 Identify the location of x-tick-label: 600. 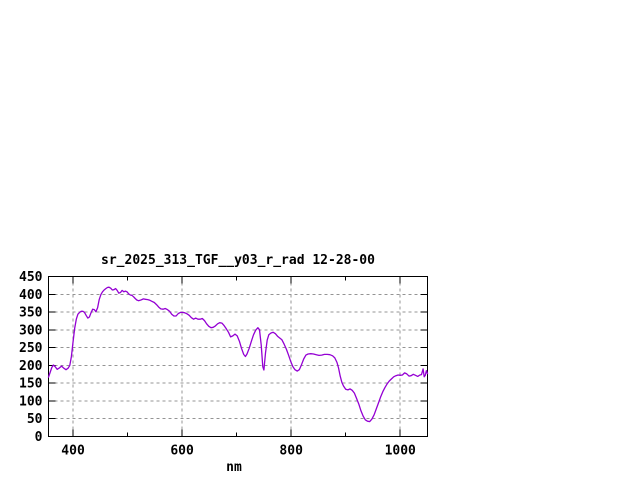
(182, 451).